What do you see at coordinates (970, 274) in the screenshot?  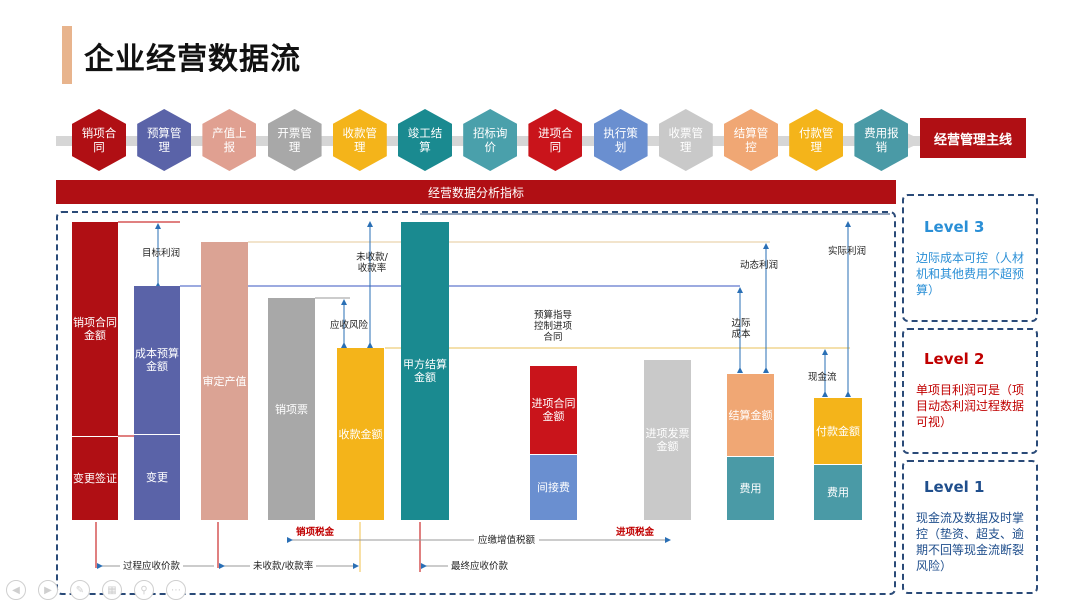 I see `level-3-text: 边际成本可控（人材机和其他费用不超预算）` at bounding box center [970, 274].